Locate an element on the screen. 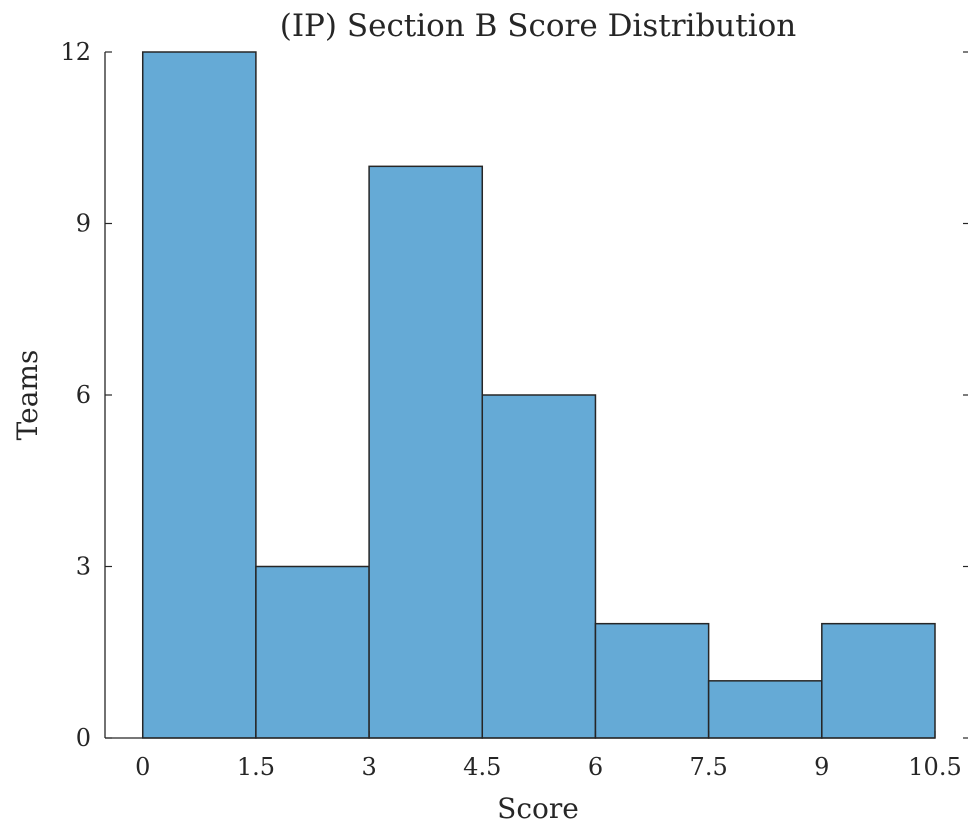 The image size is (969, 828). x-tick-label: 6 is located at coordinates (595, 767).